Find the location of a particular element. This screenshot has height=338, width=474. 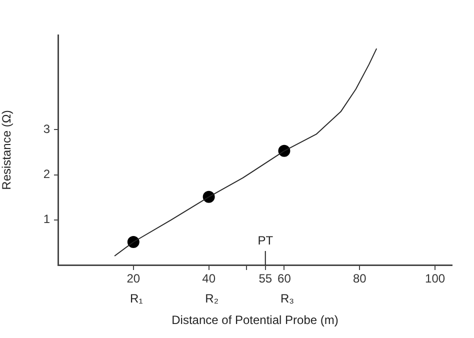

x-tick-label: 100 is located at coordinates (435, 279).